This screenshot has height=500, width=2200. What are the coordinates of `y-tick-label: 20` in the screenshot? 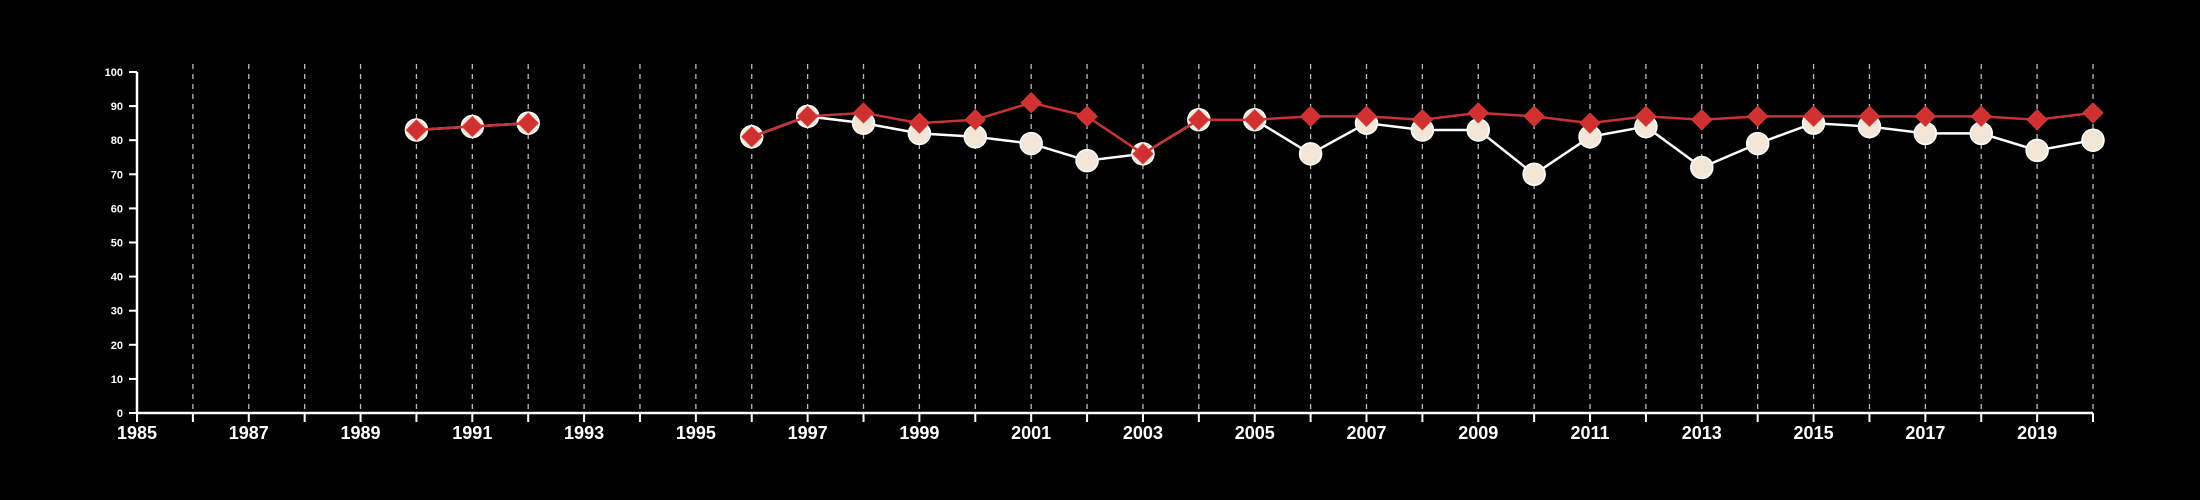 It's located at (117, 346).